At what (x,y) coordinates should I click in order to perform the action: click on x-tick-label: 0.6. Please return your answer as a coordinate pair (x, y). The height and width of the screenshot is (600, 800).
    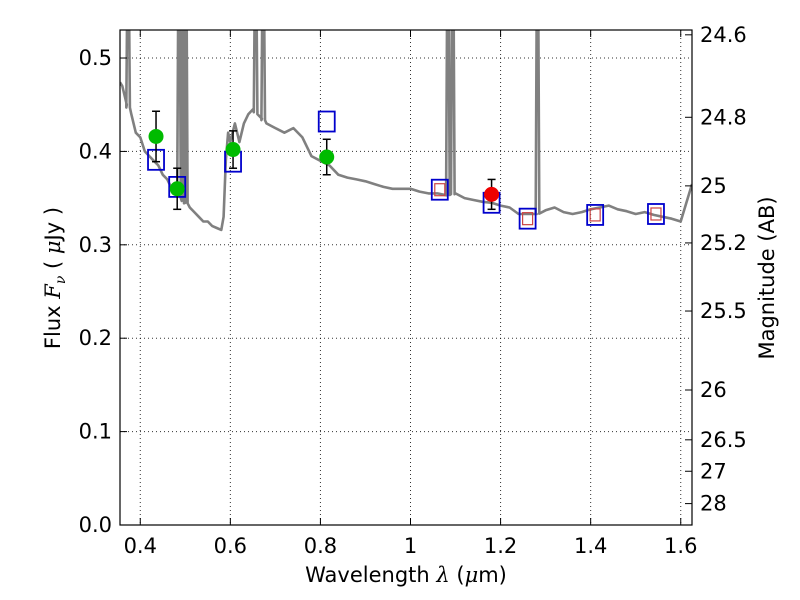
    Looking at the image, I should click on (230, 546).